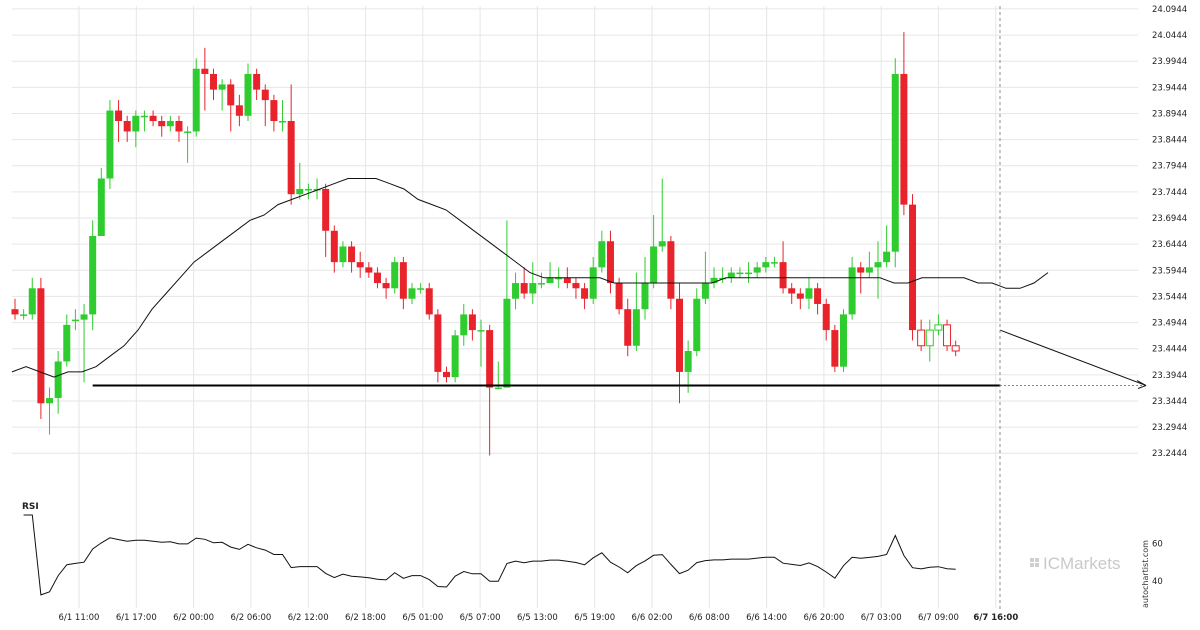 The image size is (1200, 630). What do you see at coordinates (766, 618) in the screenshot?
I see `time-tick-label: 6/6 14:00` at bounding box center [766, 618].